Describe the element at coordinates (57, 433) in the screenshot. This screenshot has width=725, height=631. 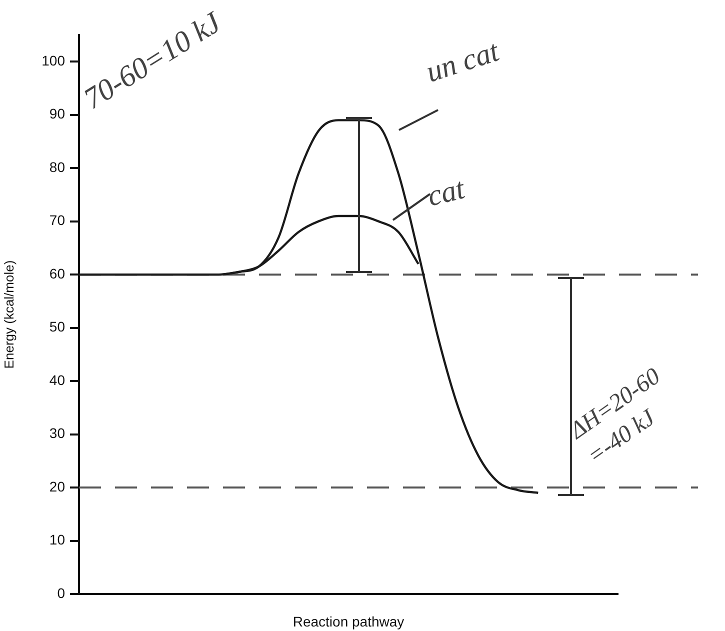
I see `y-tick-label: 30` at that location.